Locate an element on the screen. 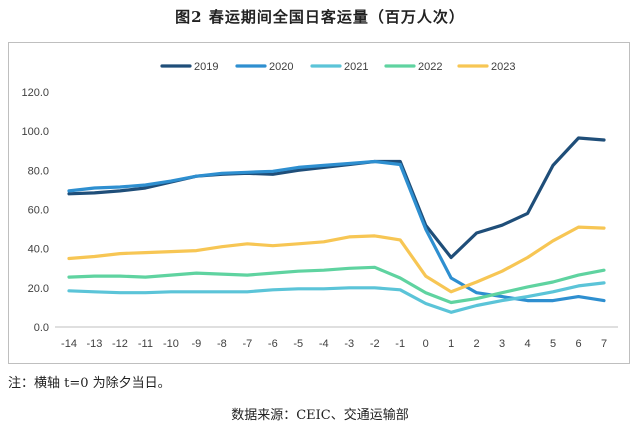 The height and width of the screenshot is (433, 640). legend-label-2023: 2023 is located at coordinates (503, 67).